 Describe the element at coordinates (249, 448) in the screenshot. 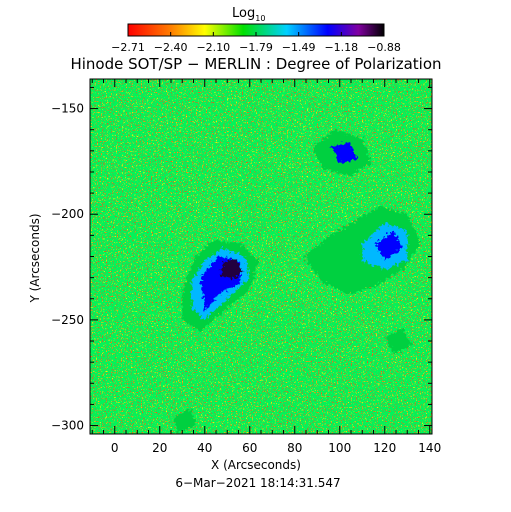

I see `x-tick-label: 60` at that location.